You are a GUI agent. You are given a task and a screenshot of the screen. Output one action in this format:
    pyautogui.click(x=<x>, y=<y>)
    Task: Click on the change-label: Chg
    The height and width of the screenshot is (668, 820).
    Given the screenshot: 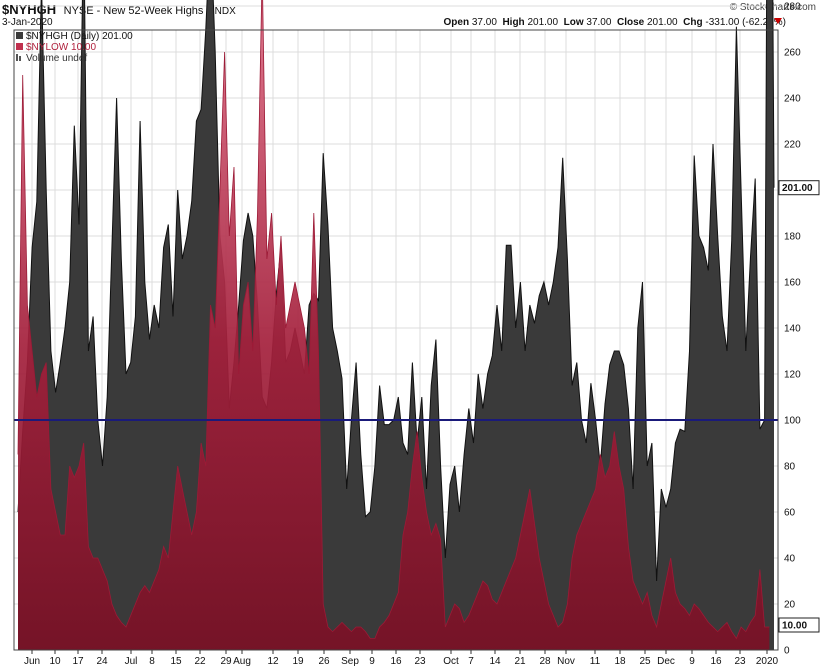 What is the action you would take?
    pyautogui.click(x=693, y=22)
    